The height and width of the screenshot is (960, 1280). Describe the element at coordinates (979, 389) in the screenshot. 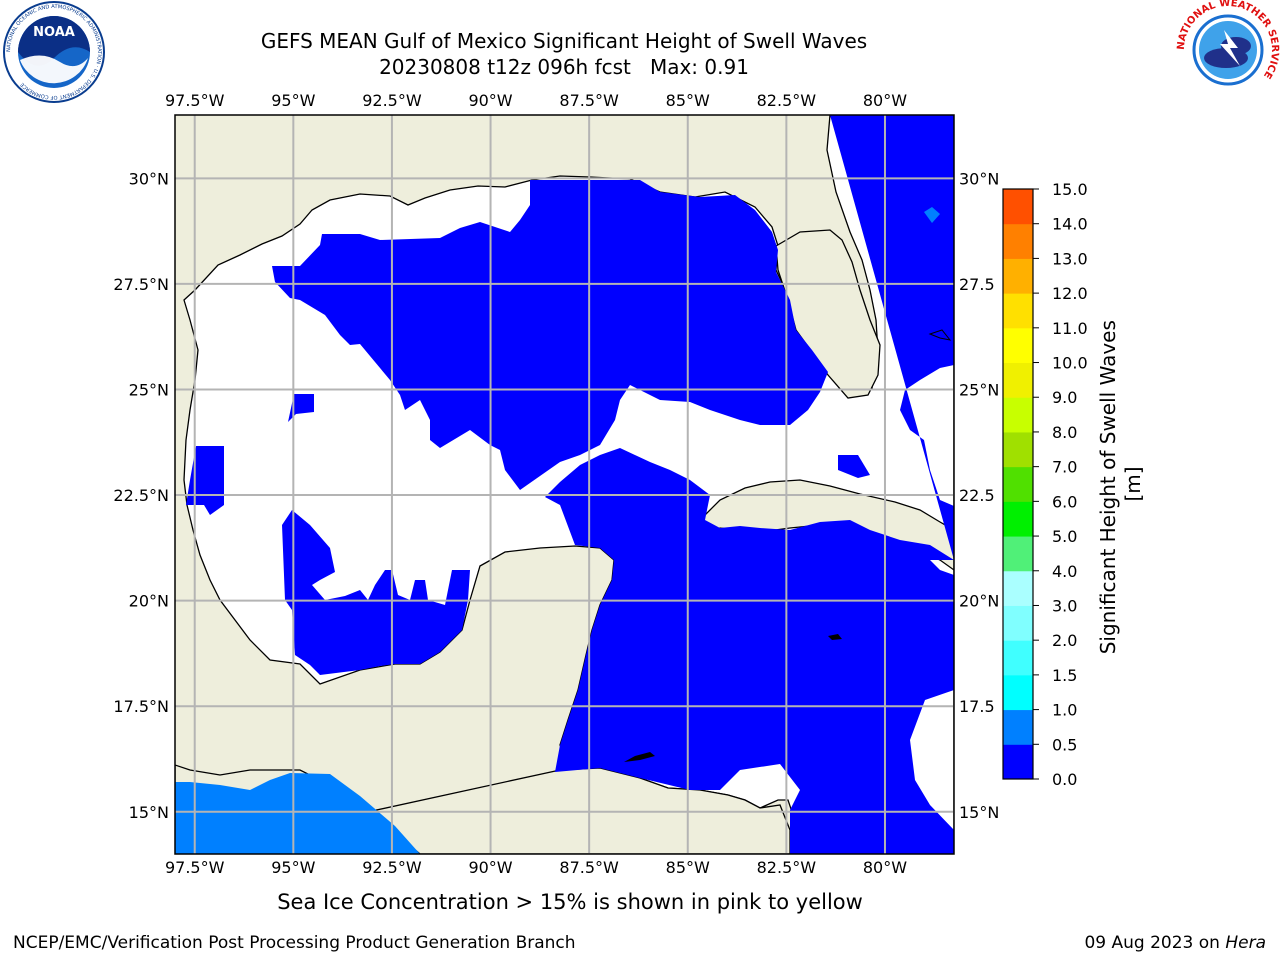

I see `lat-tick-right: 25°N` at that location.